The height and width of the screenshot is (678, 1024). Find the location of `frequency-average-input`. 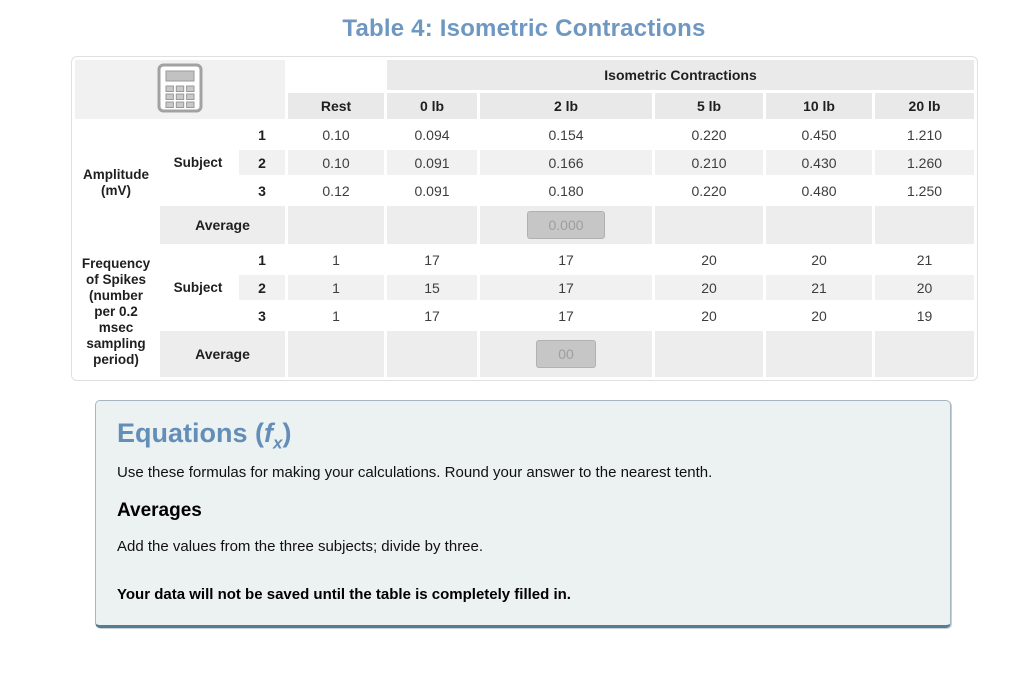

frequency-average-input is located at coordinates (566, 354).